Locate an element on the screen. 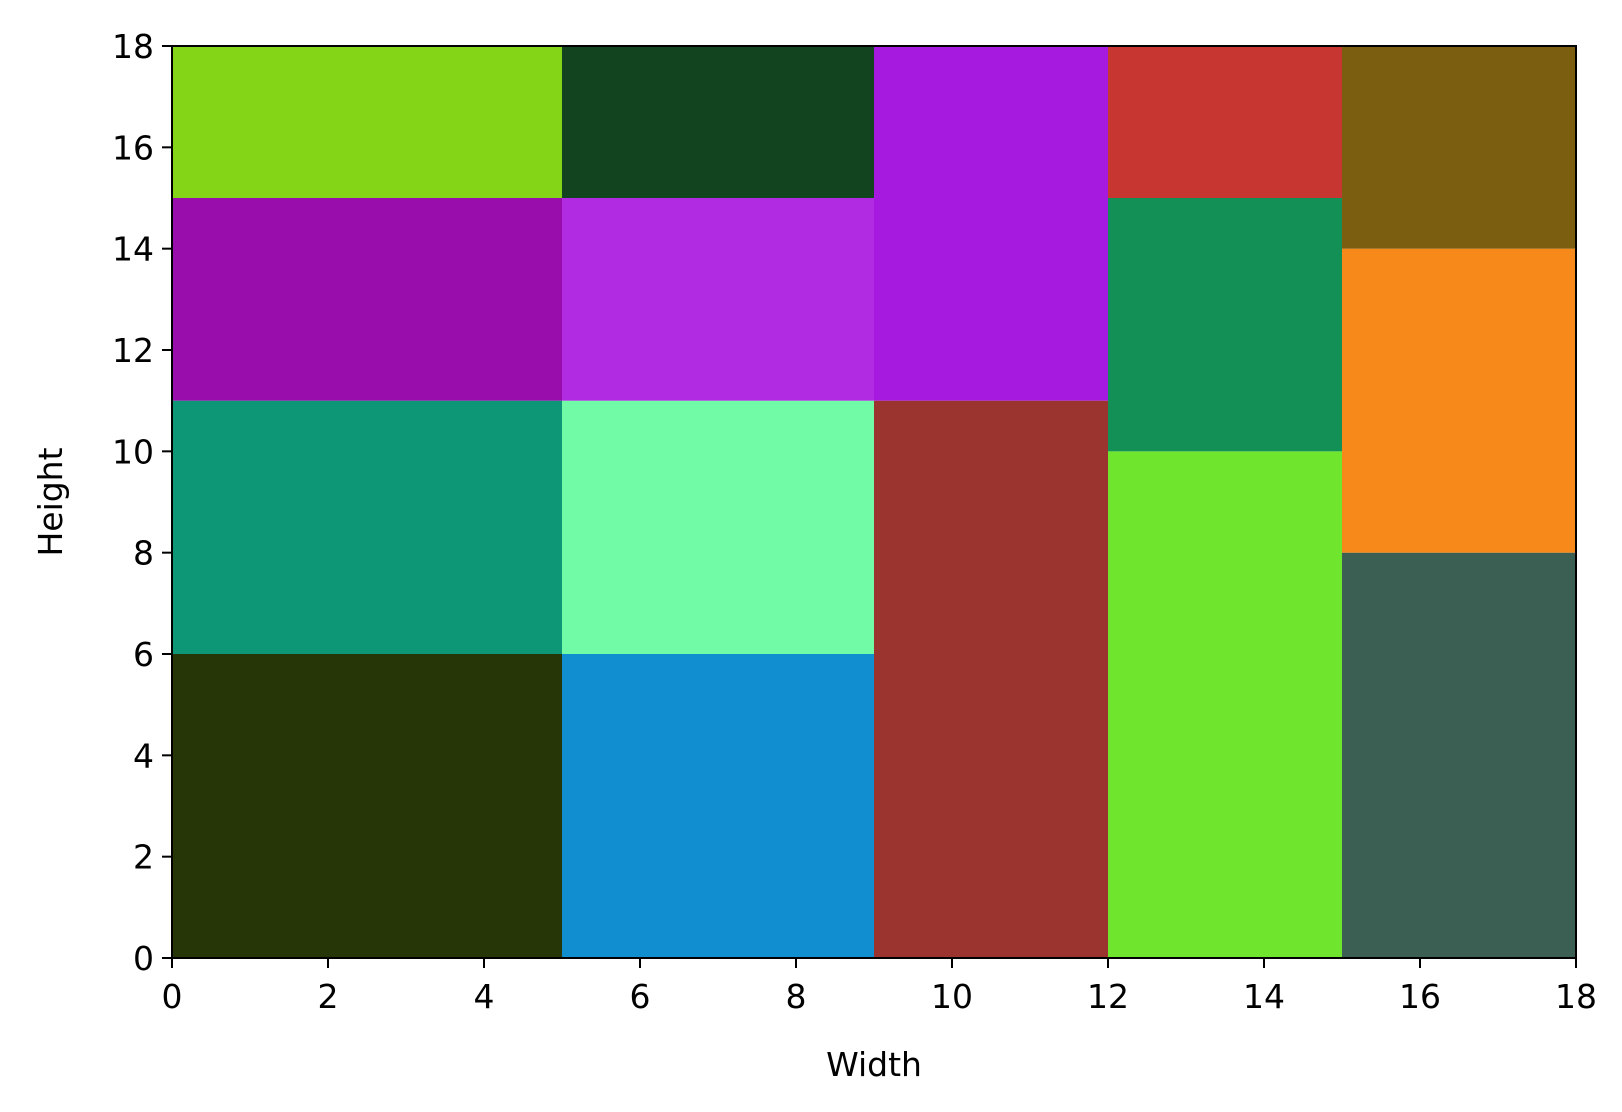 The width and height of the screenshot is (1622, 1112). x-tick-label-8: 16 is located at coordinates (1420, 996).